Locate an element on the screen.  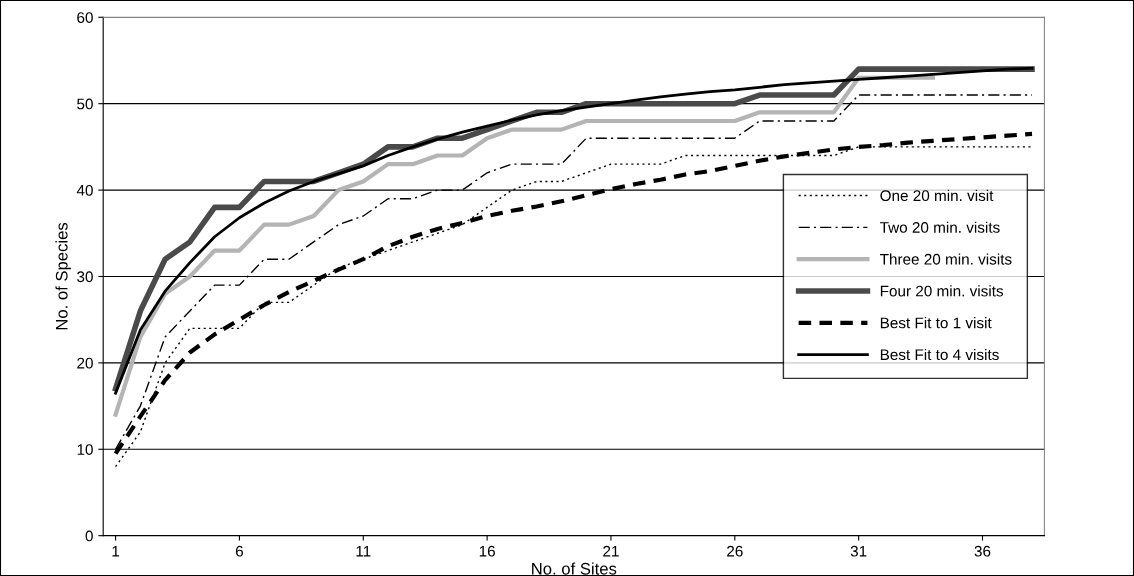
x-tick-label: 11 is located at coordinates (363, 551).